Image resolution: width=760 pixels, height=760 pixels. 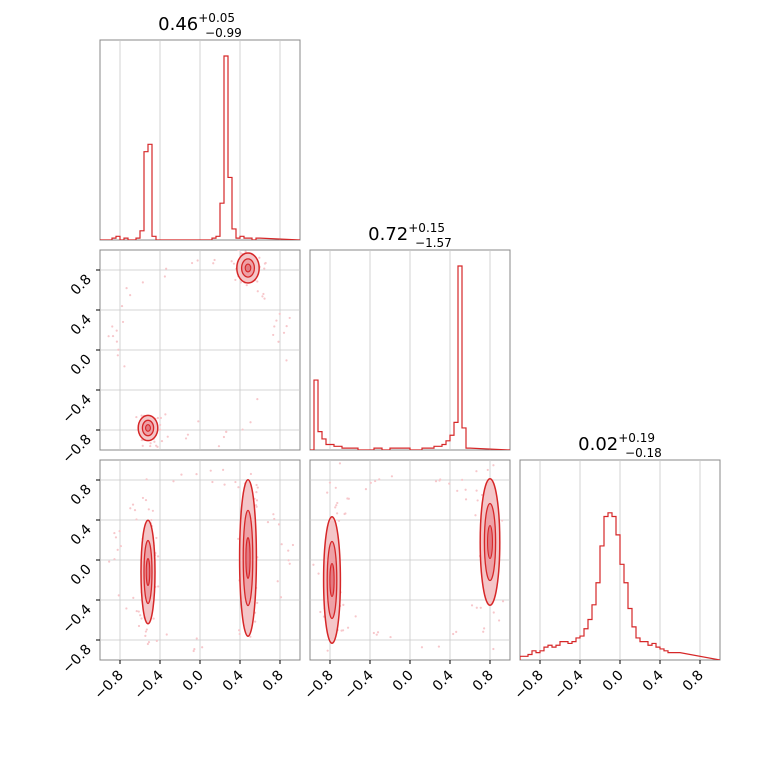 I want to click on ytick-label-1-0: −0.8, so click(x=76, y=449).